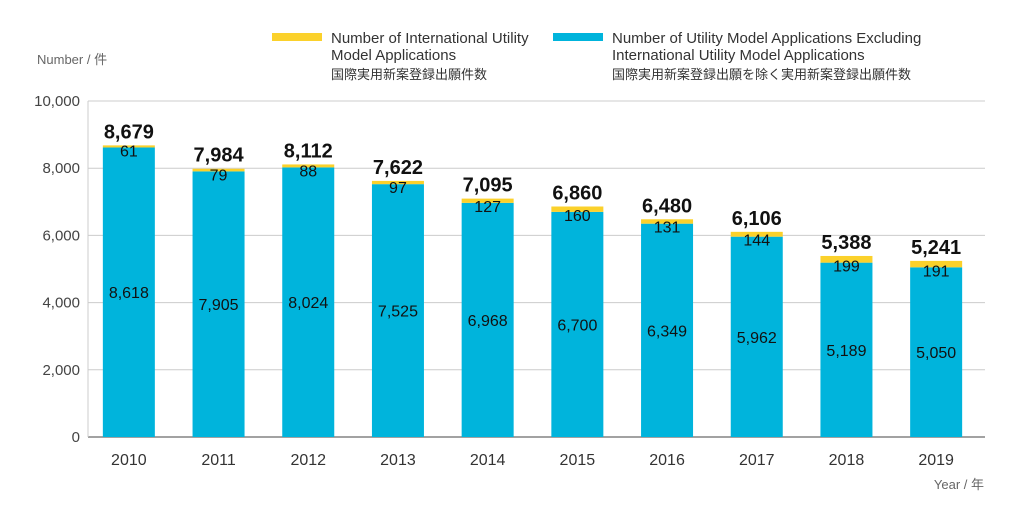  I want to click on data-label-total: 7,622, so click(398, 168).